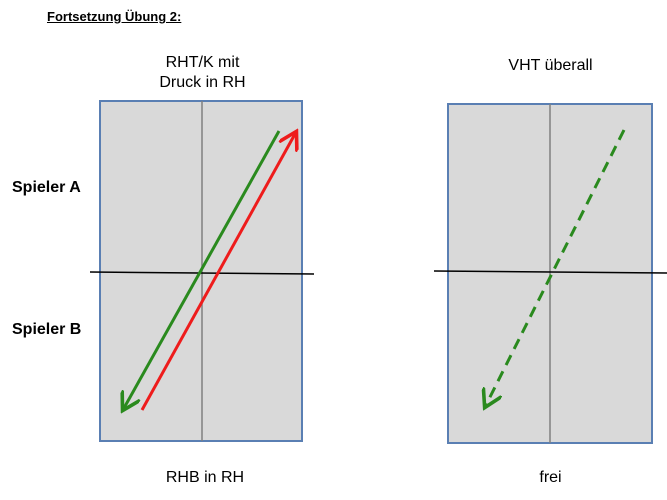 This screenshot has height=500, width=667. Describe the element at coordinates (202, 82) in the screenshot. I see `left-panel-title-line2: Druck in RH` at that location.